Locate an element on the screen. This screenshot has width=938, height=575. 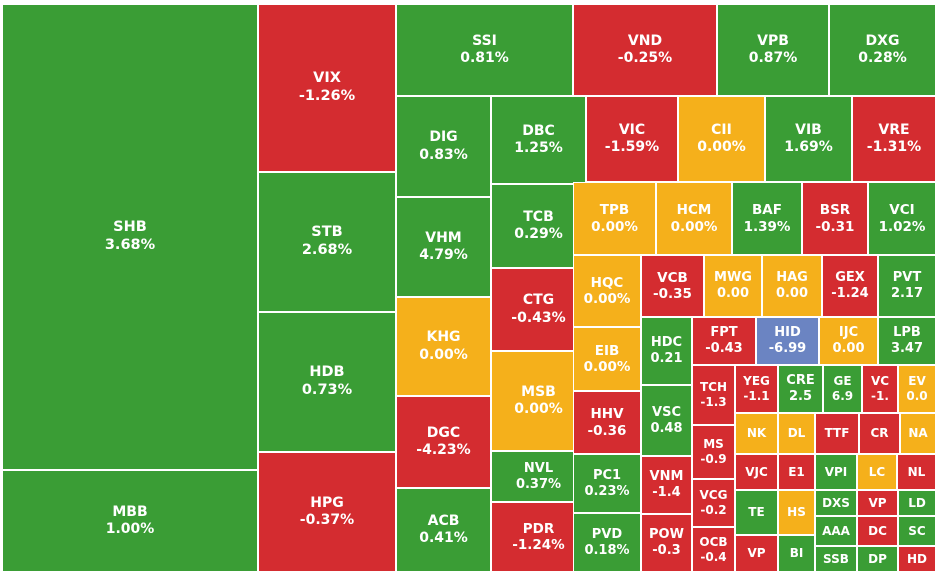
treemap-tile-hdc-40: HDC 0.21 is located at coordinates (666, 351).